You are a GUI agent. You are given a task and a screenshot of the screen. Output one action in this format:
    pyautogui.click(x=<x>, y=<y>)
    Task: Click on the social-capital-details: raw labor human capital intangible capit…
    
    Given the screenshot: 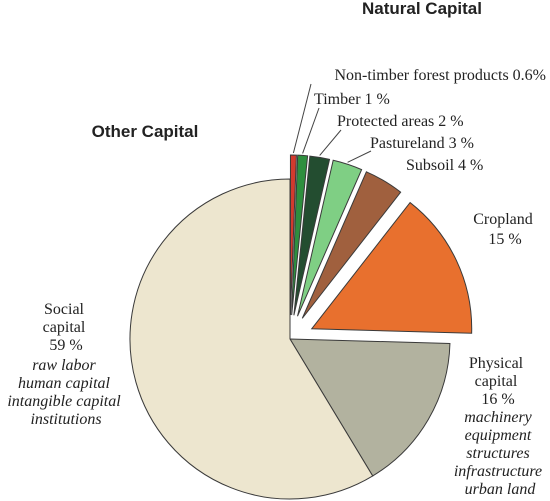 What is the action you would take?
    pyautogui.click(x=65, y=392)
    